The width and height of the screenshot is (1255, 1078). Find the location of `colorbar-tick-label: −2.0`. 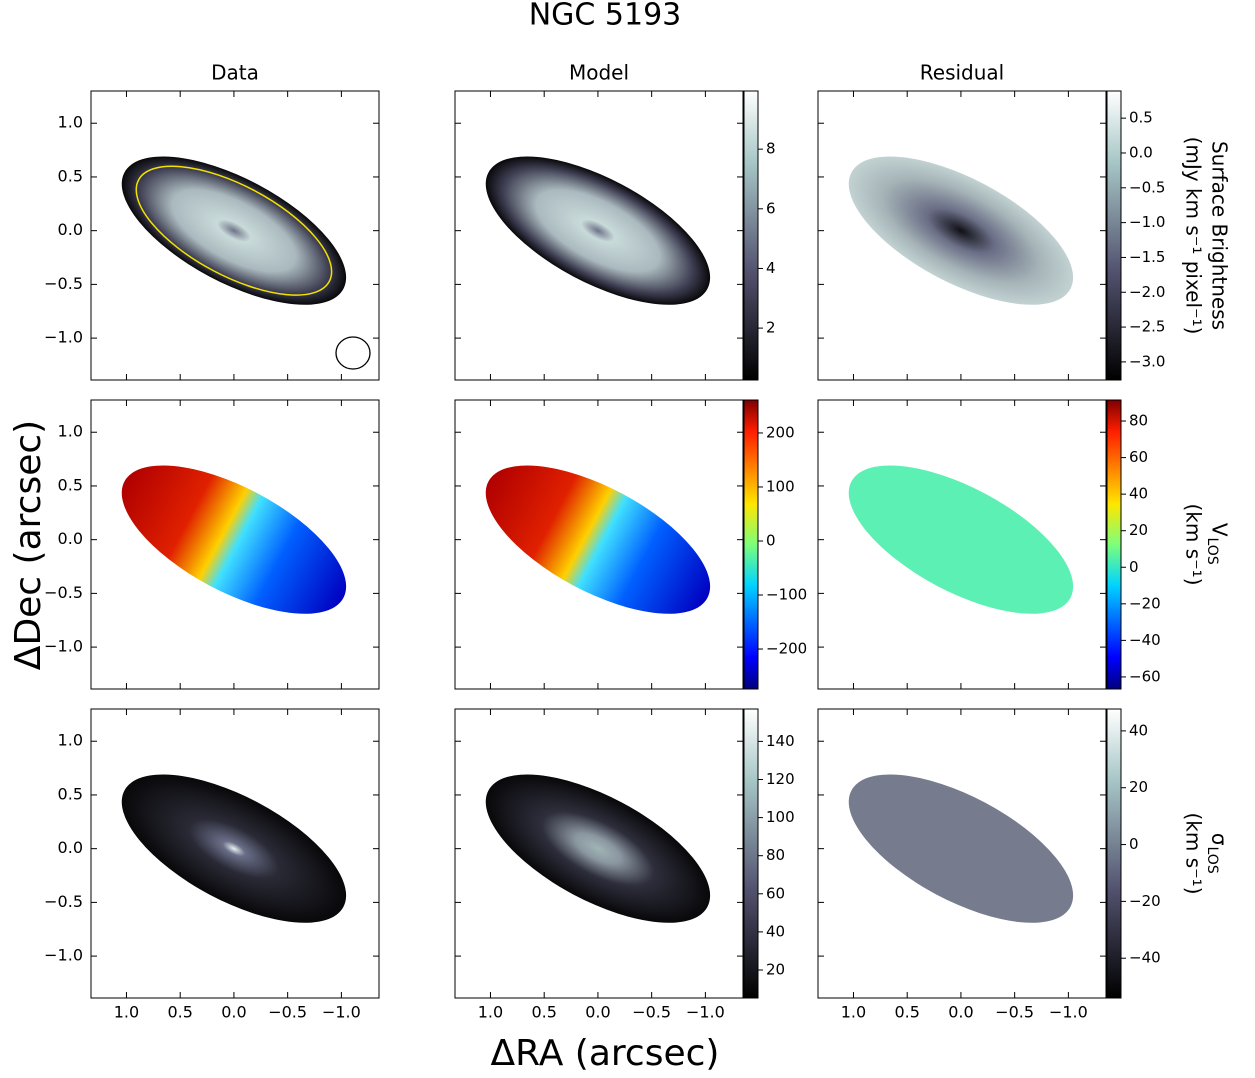

colorbar-tick-label: −2.0 is located at coordinates (1147, 292).